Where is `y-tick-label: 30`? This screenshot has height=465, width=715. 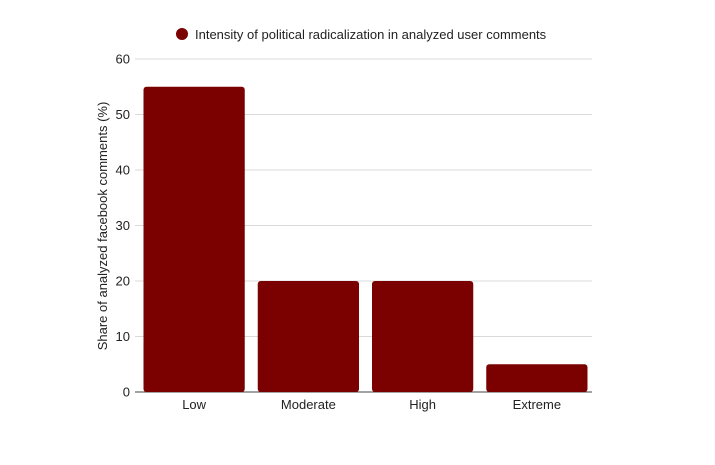
y-tick-label: 30 is located at coordinates (123, 225).